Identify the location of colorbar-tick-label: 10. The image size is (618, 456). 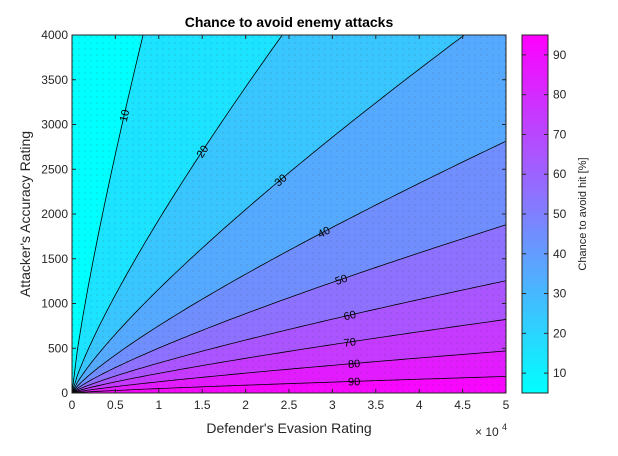
(560, 373).